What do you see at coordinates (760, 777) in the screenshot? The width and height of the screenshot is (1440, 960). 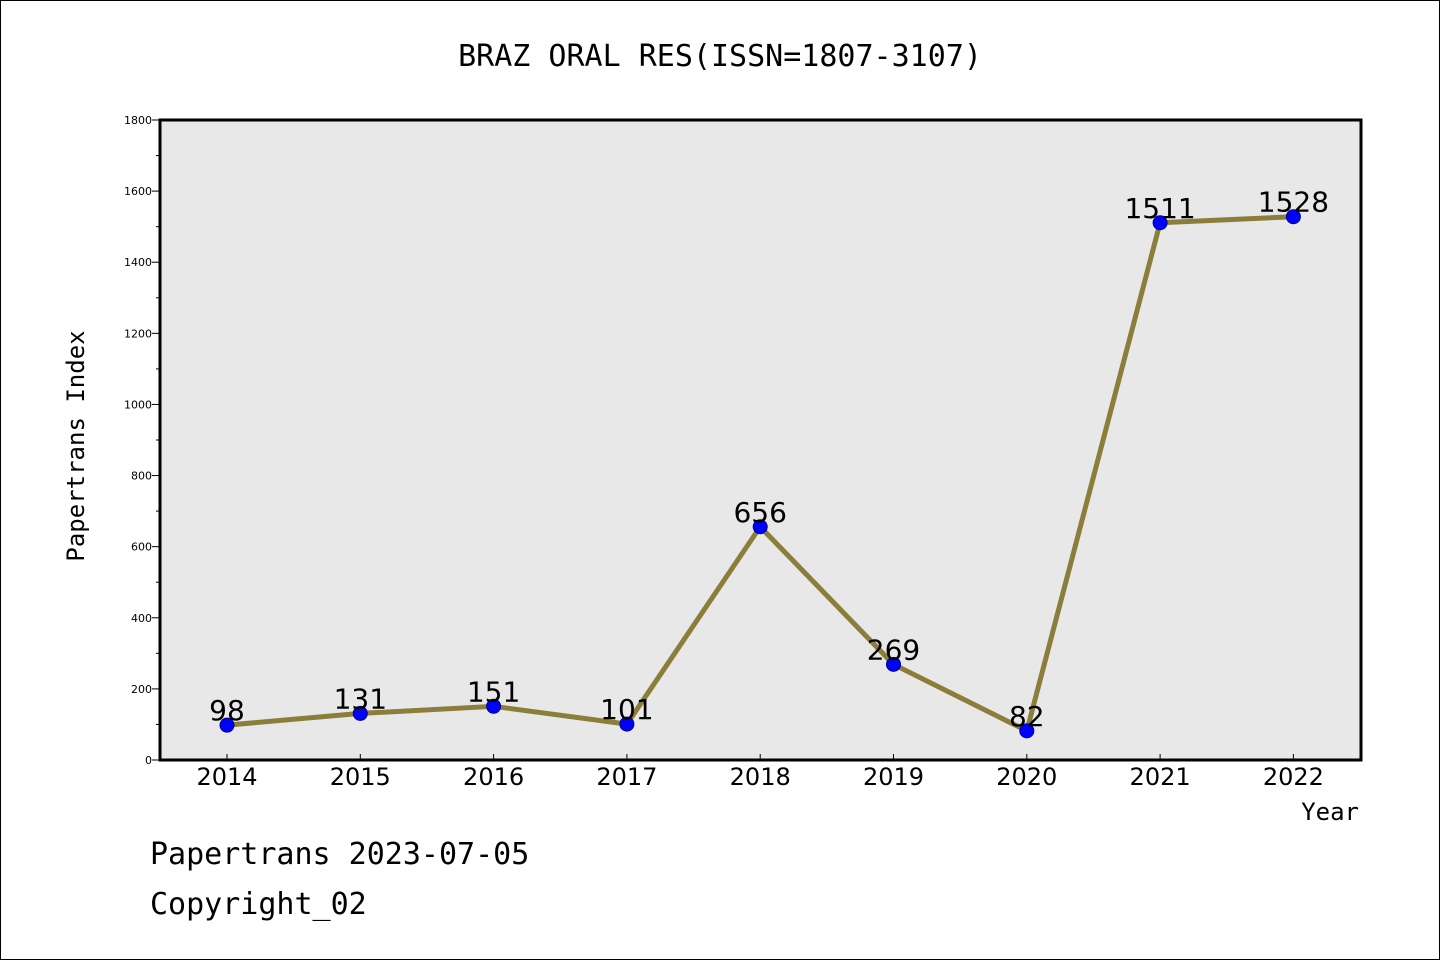 I see `x-tick-label: 2018` at bounding box center [760, 777].